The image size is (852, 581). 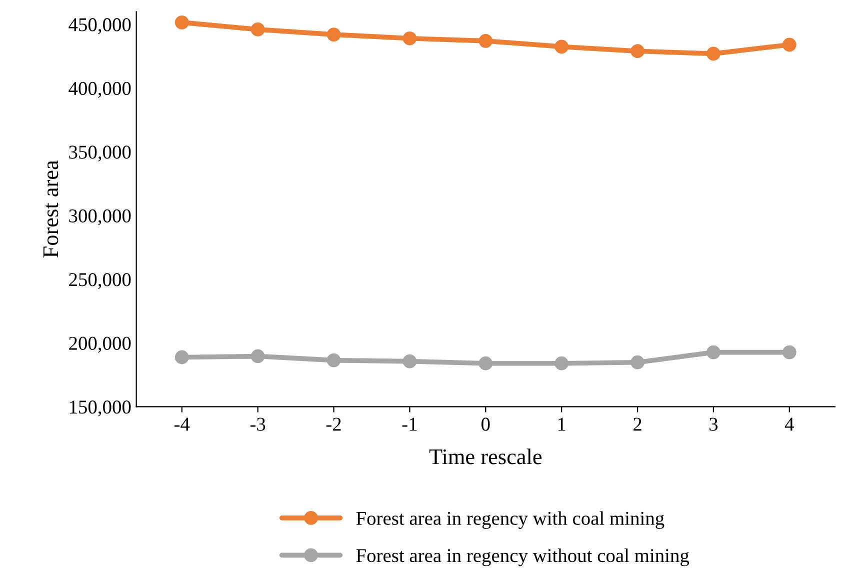 What do you see at coordinates (99, 90) in the screenshot?
I see `y-tick-label: 400,000` at bounding box center [99, 90].